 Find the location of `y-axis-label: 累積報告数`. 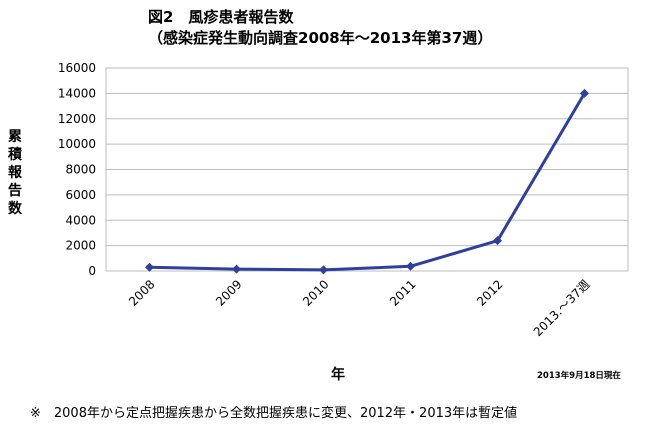

y-axis-label: 累積報告数 is located at coordinates (15, 173).